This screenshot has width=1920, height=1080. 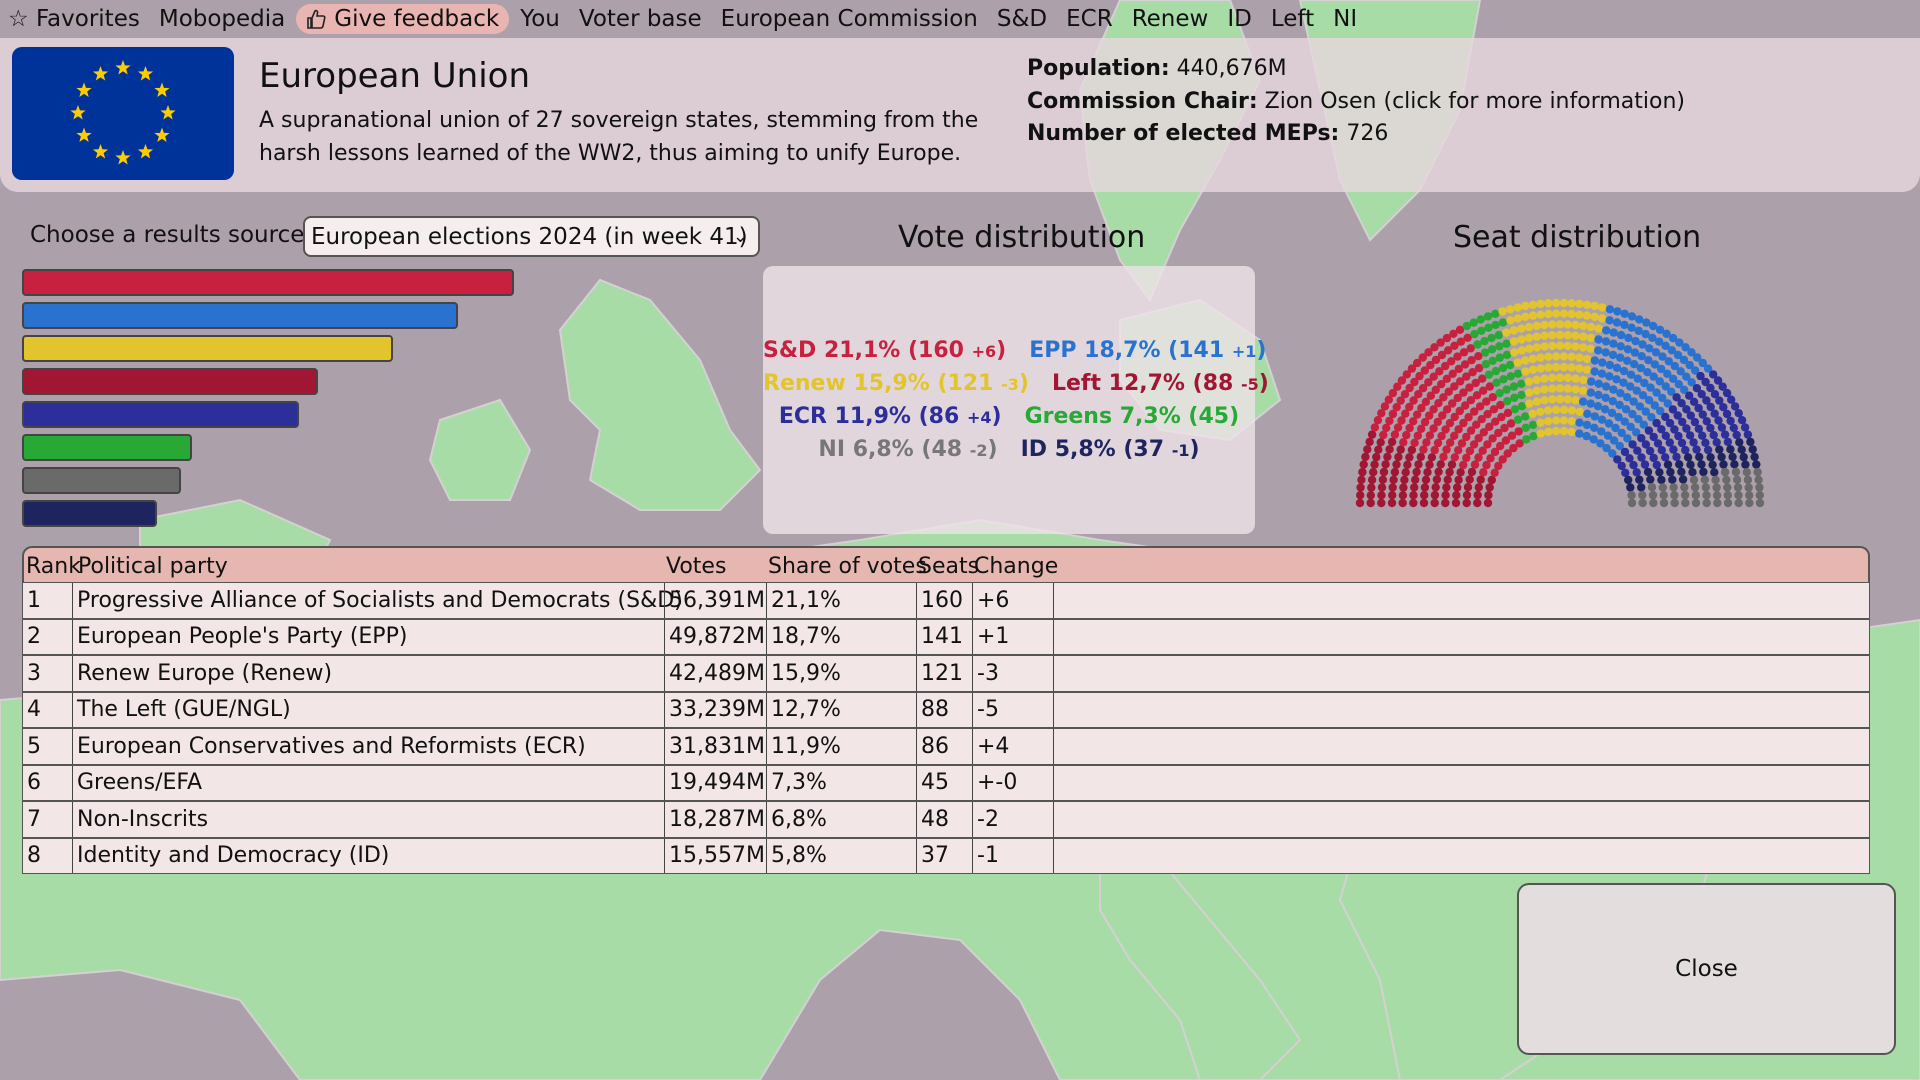 What do you see at coordinates (1132, 416) in the screenshot?
I see `vote-entry-greens: Greens 7,3% (45)` at bounding box center [1132, 416].